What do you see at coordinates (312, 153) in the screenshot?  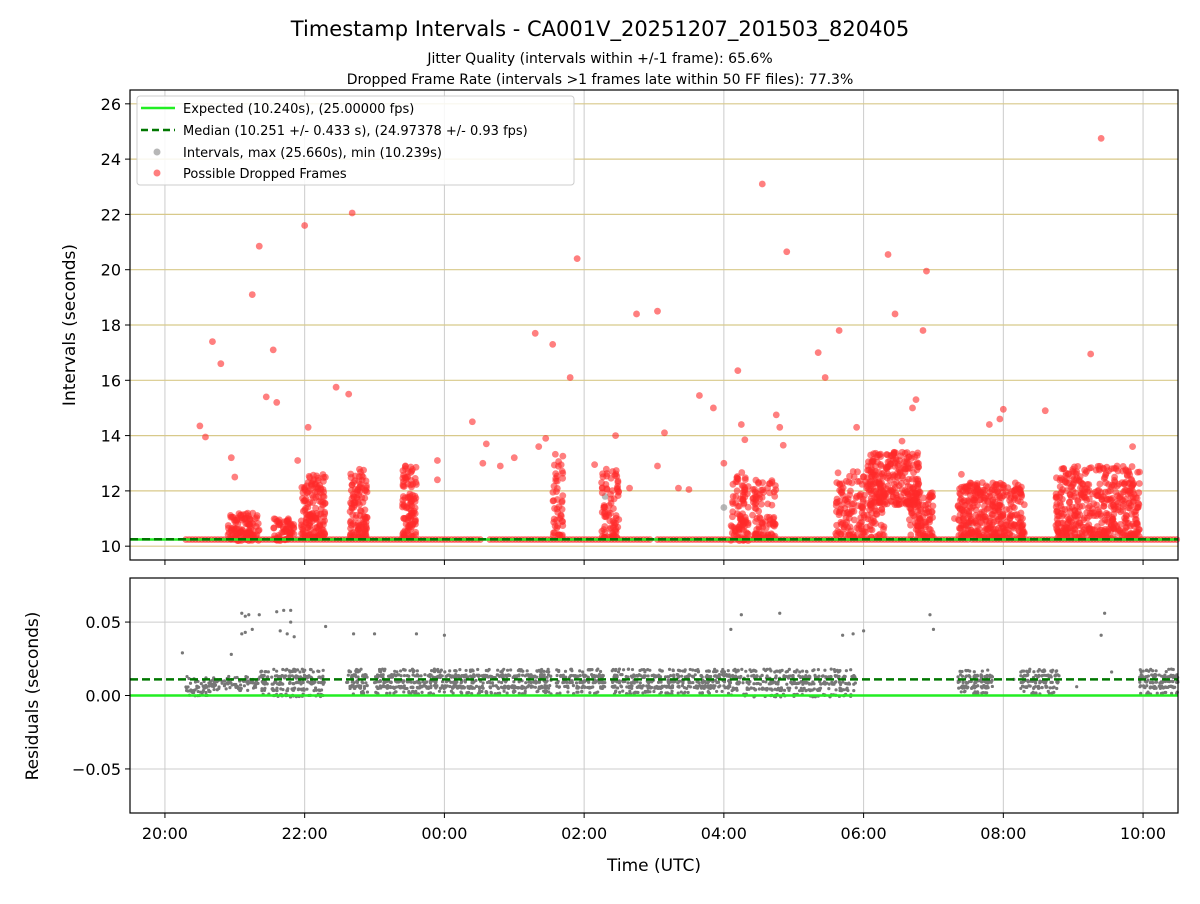 I see `legend-intervals-label: Intervals, max (25.660s), min (10.239s)` at bounding box center [312, 153].